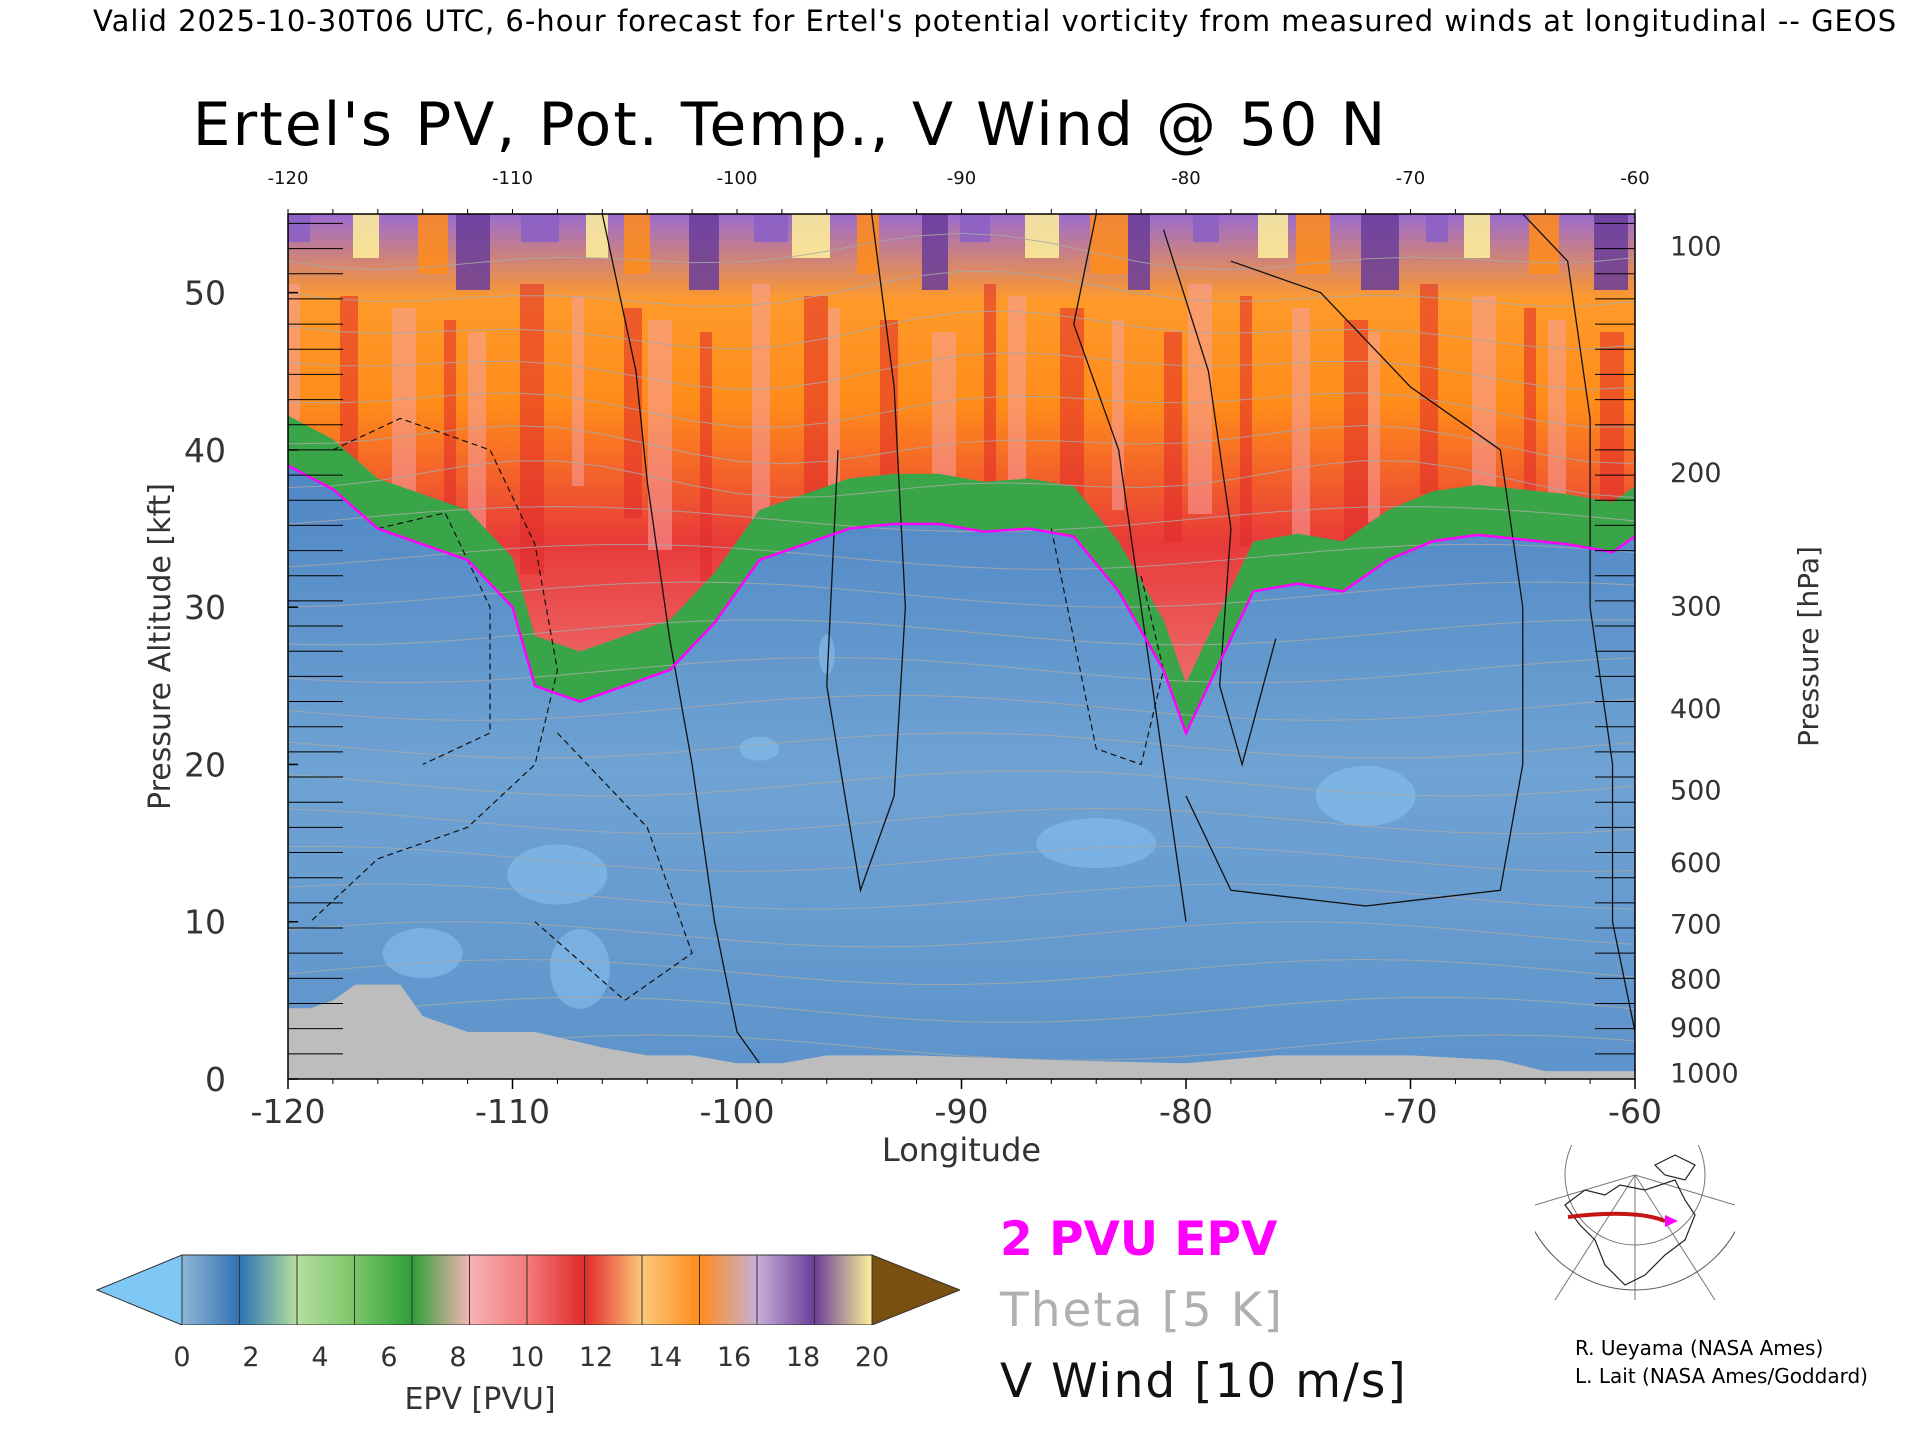  I want to click on pressure-tick-label: 300, so click(1696, 607).